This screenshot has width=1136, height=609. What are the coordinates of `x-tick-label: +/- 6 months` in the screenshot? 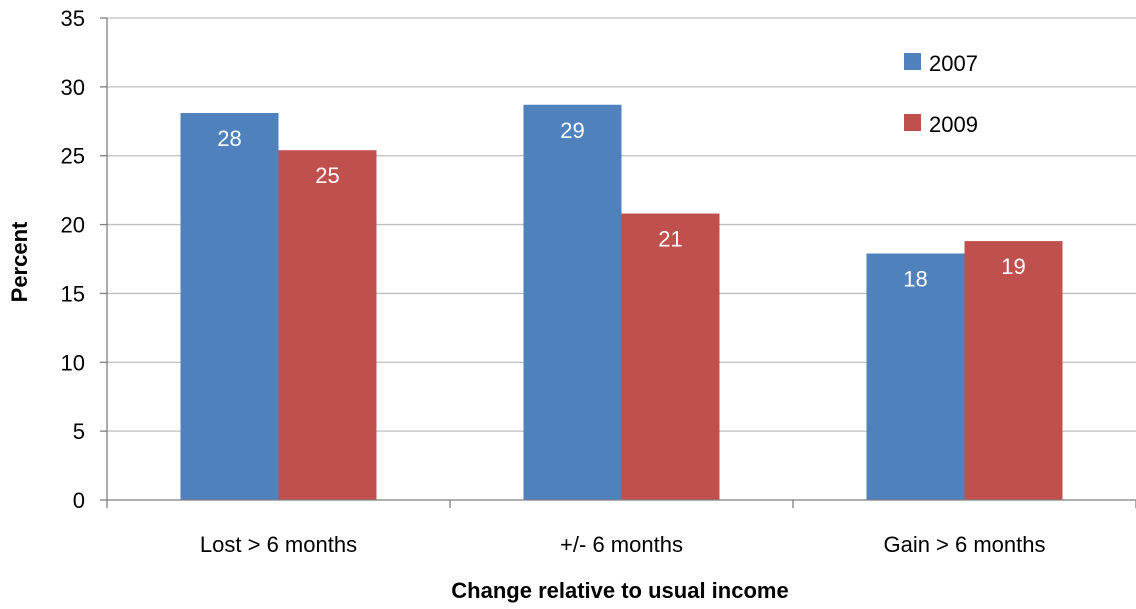 It's located at (621, 544).